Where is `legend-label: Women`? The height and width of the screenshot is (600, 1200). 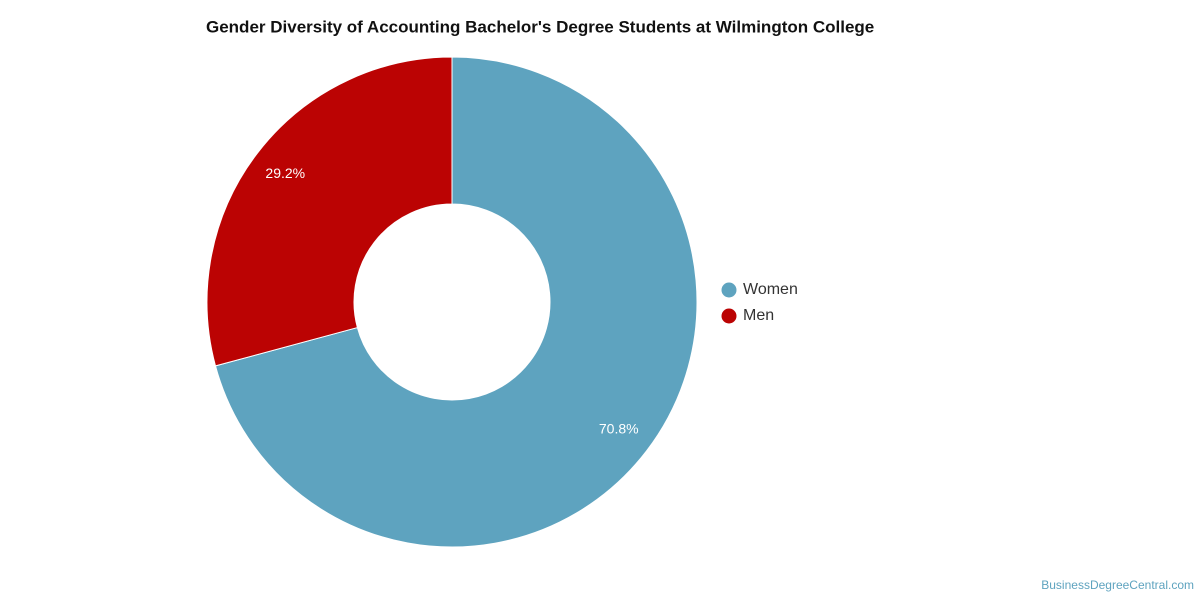
legend-label: Women is located at coordinates (770, 289).